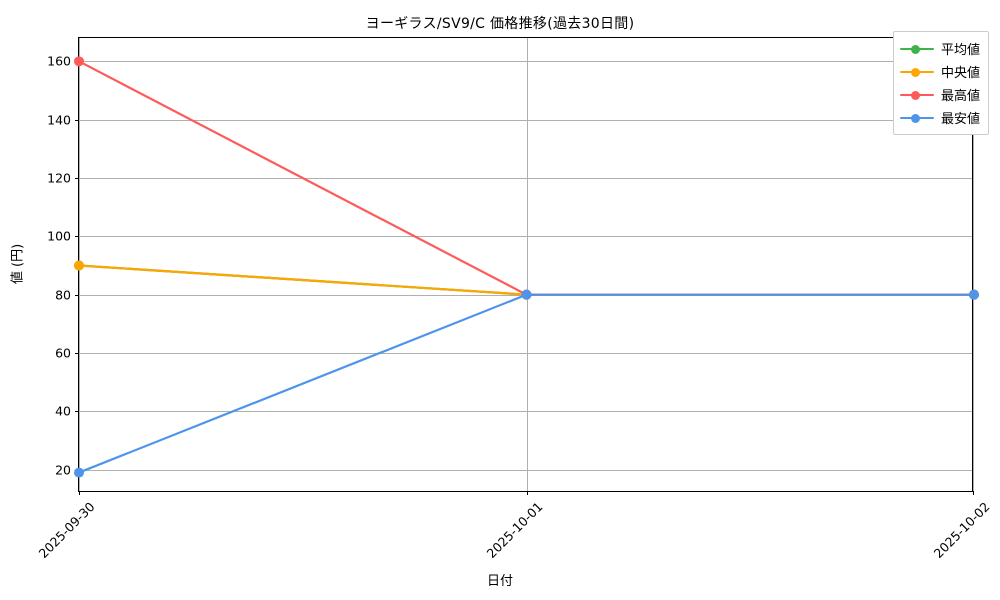  What do you see at coordinates (63, 470) in the screenshot?
I see `y-tick-label: 20` at bounding box center [63, 470].